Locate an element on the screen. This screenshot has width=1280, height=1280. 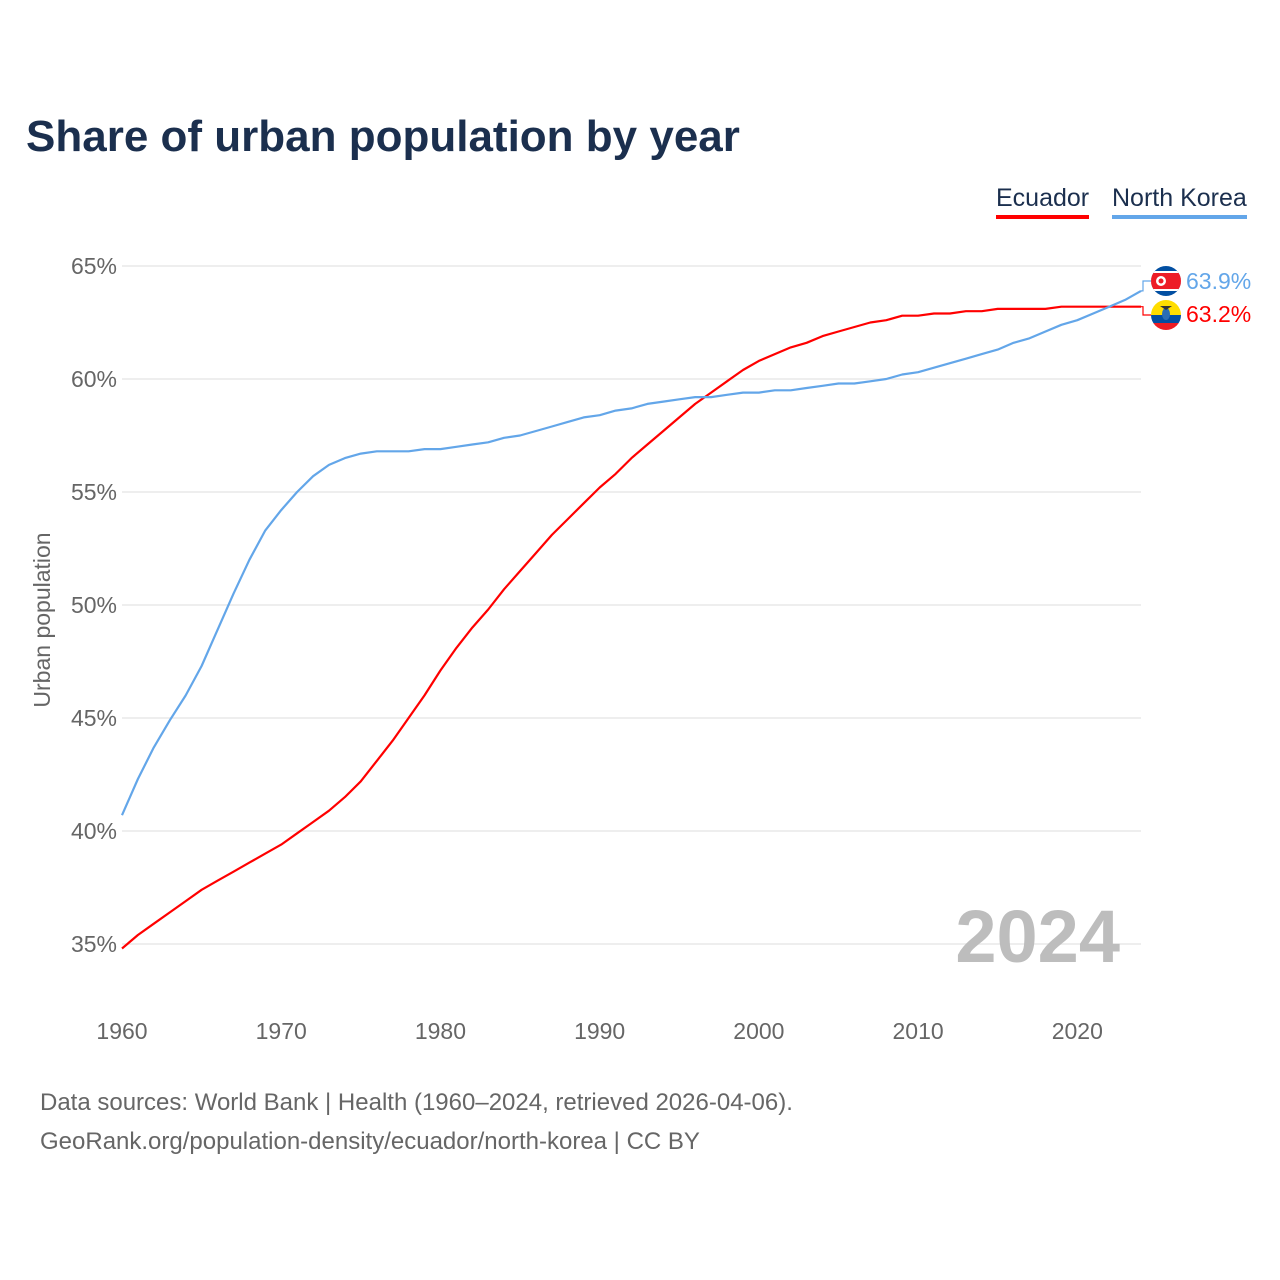
year-watermark: 2024 is located at coordinates (1037, 936).